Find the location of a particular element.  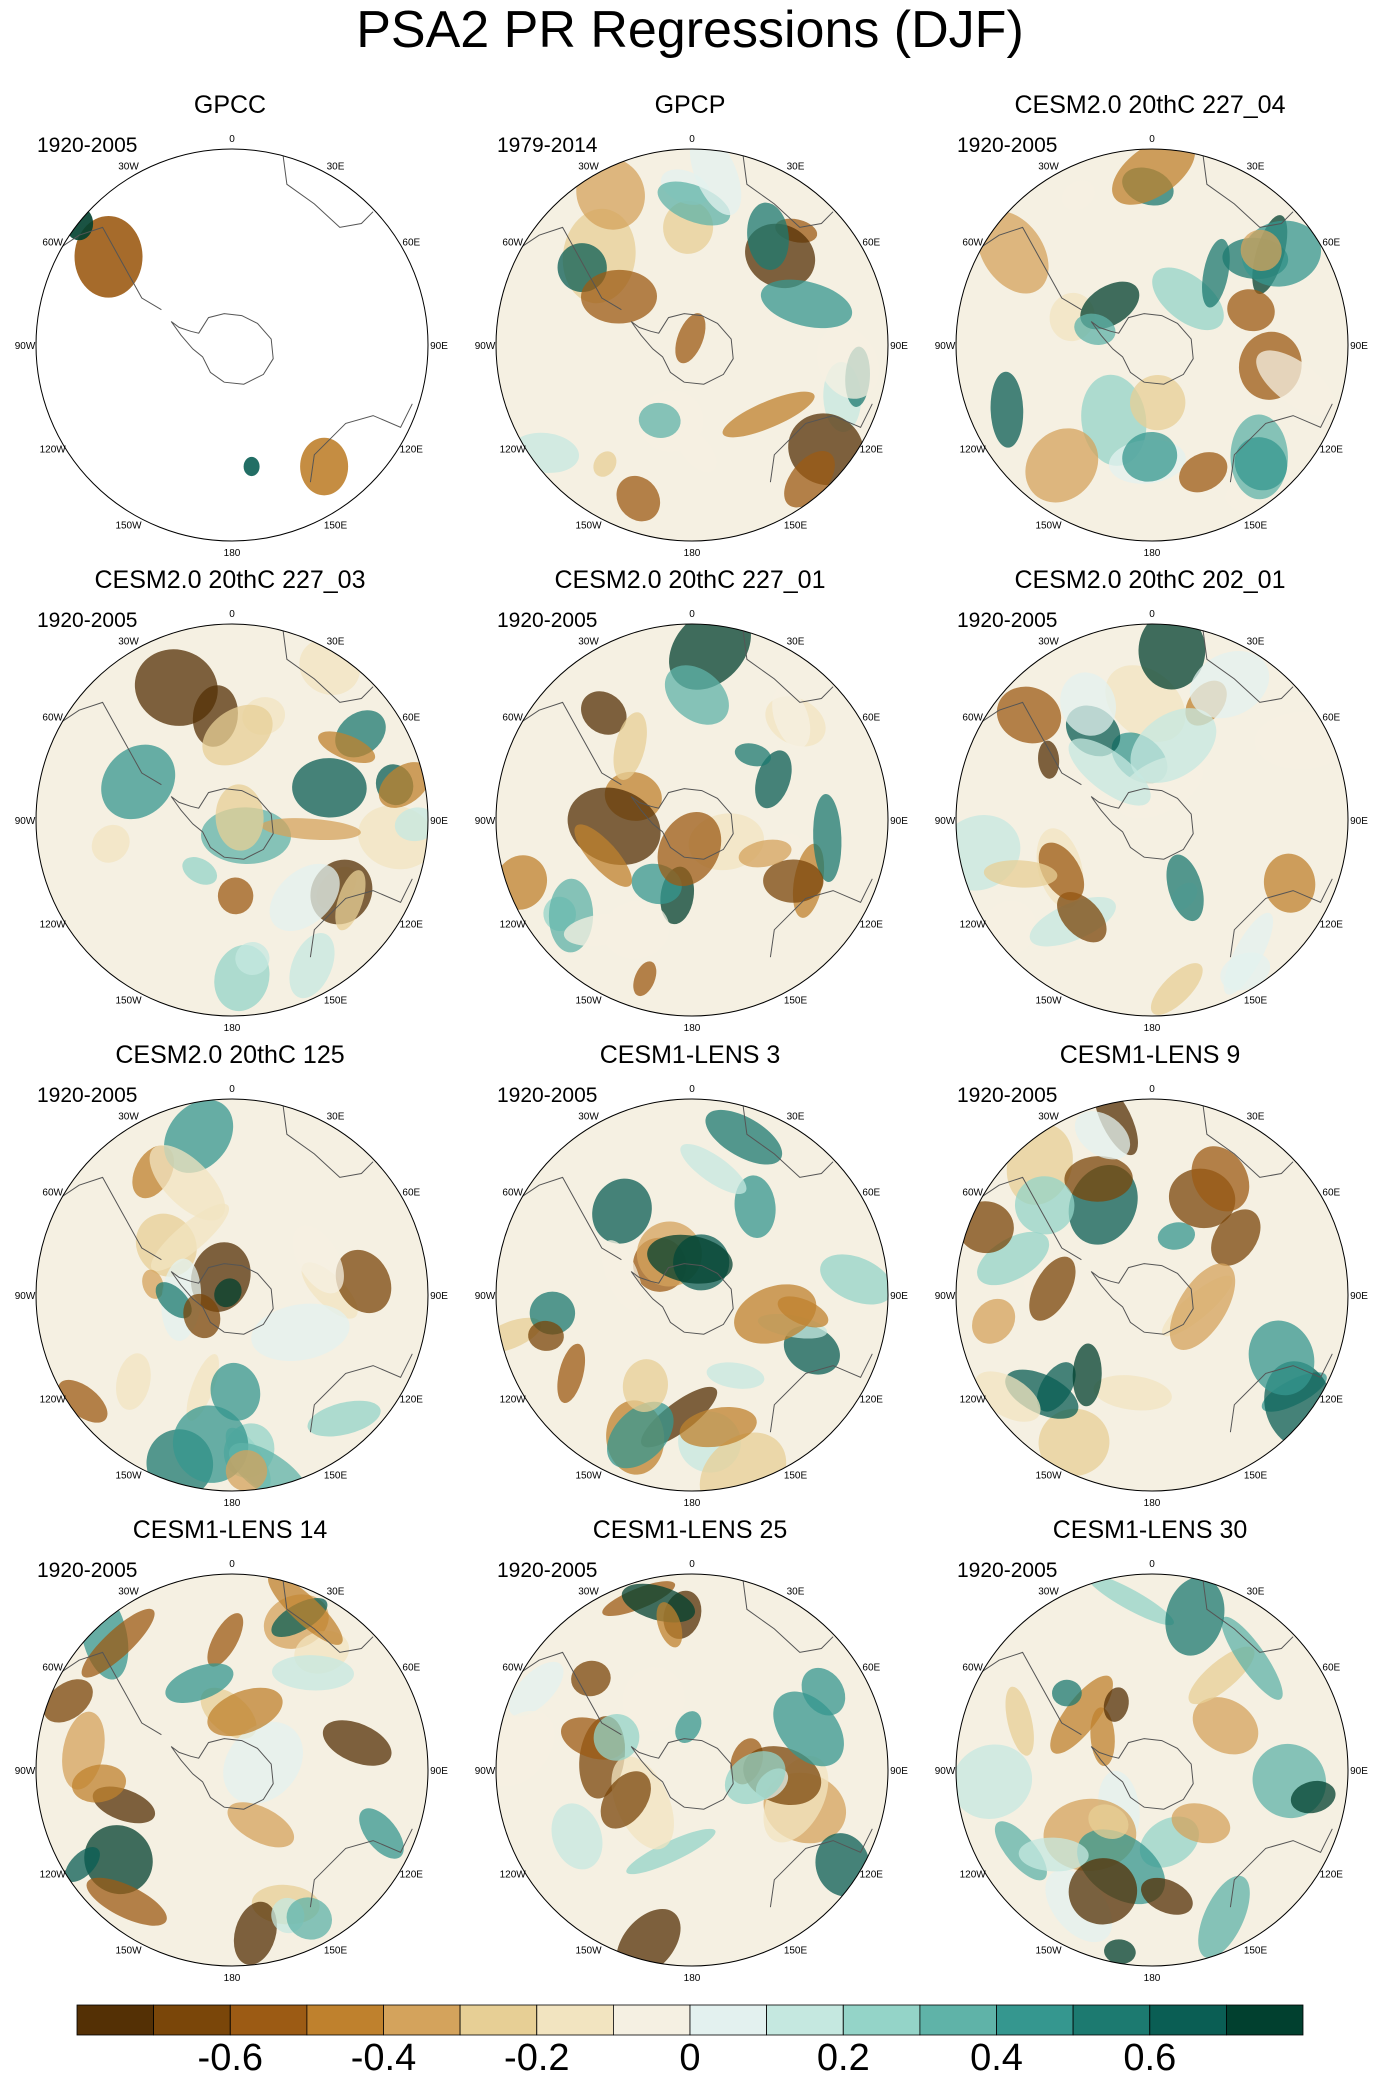

longitude-label: 120E is located at coordinates (1332, 1400).